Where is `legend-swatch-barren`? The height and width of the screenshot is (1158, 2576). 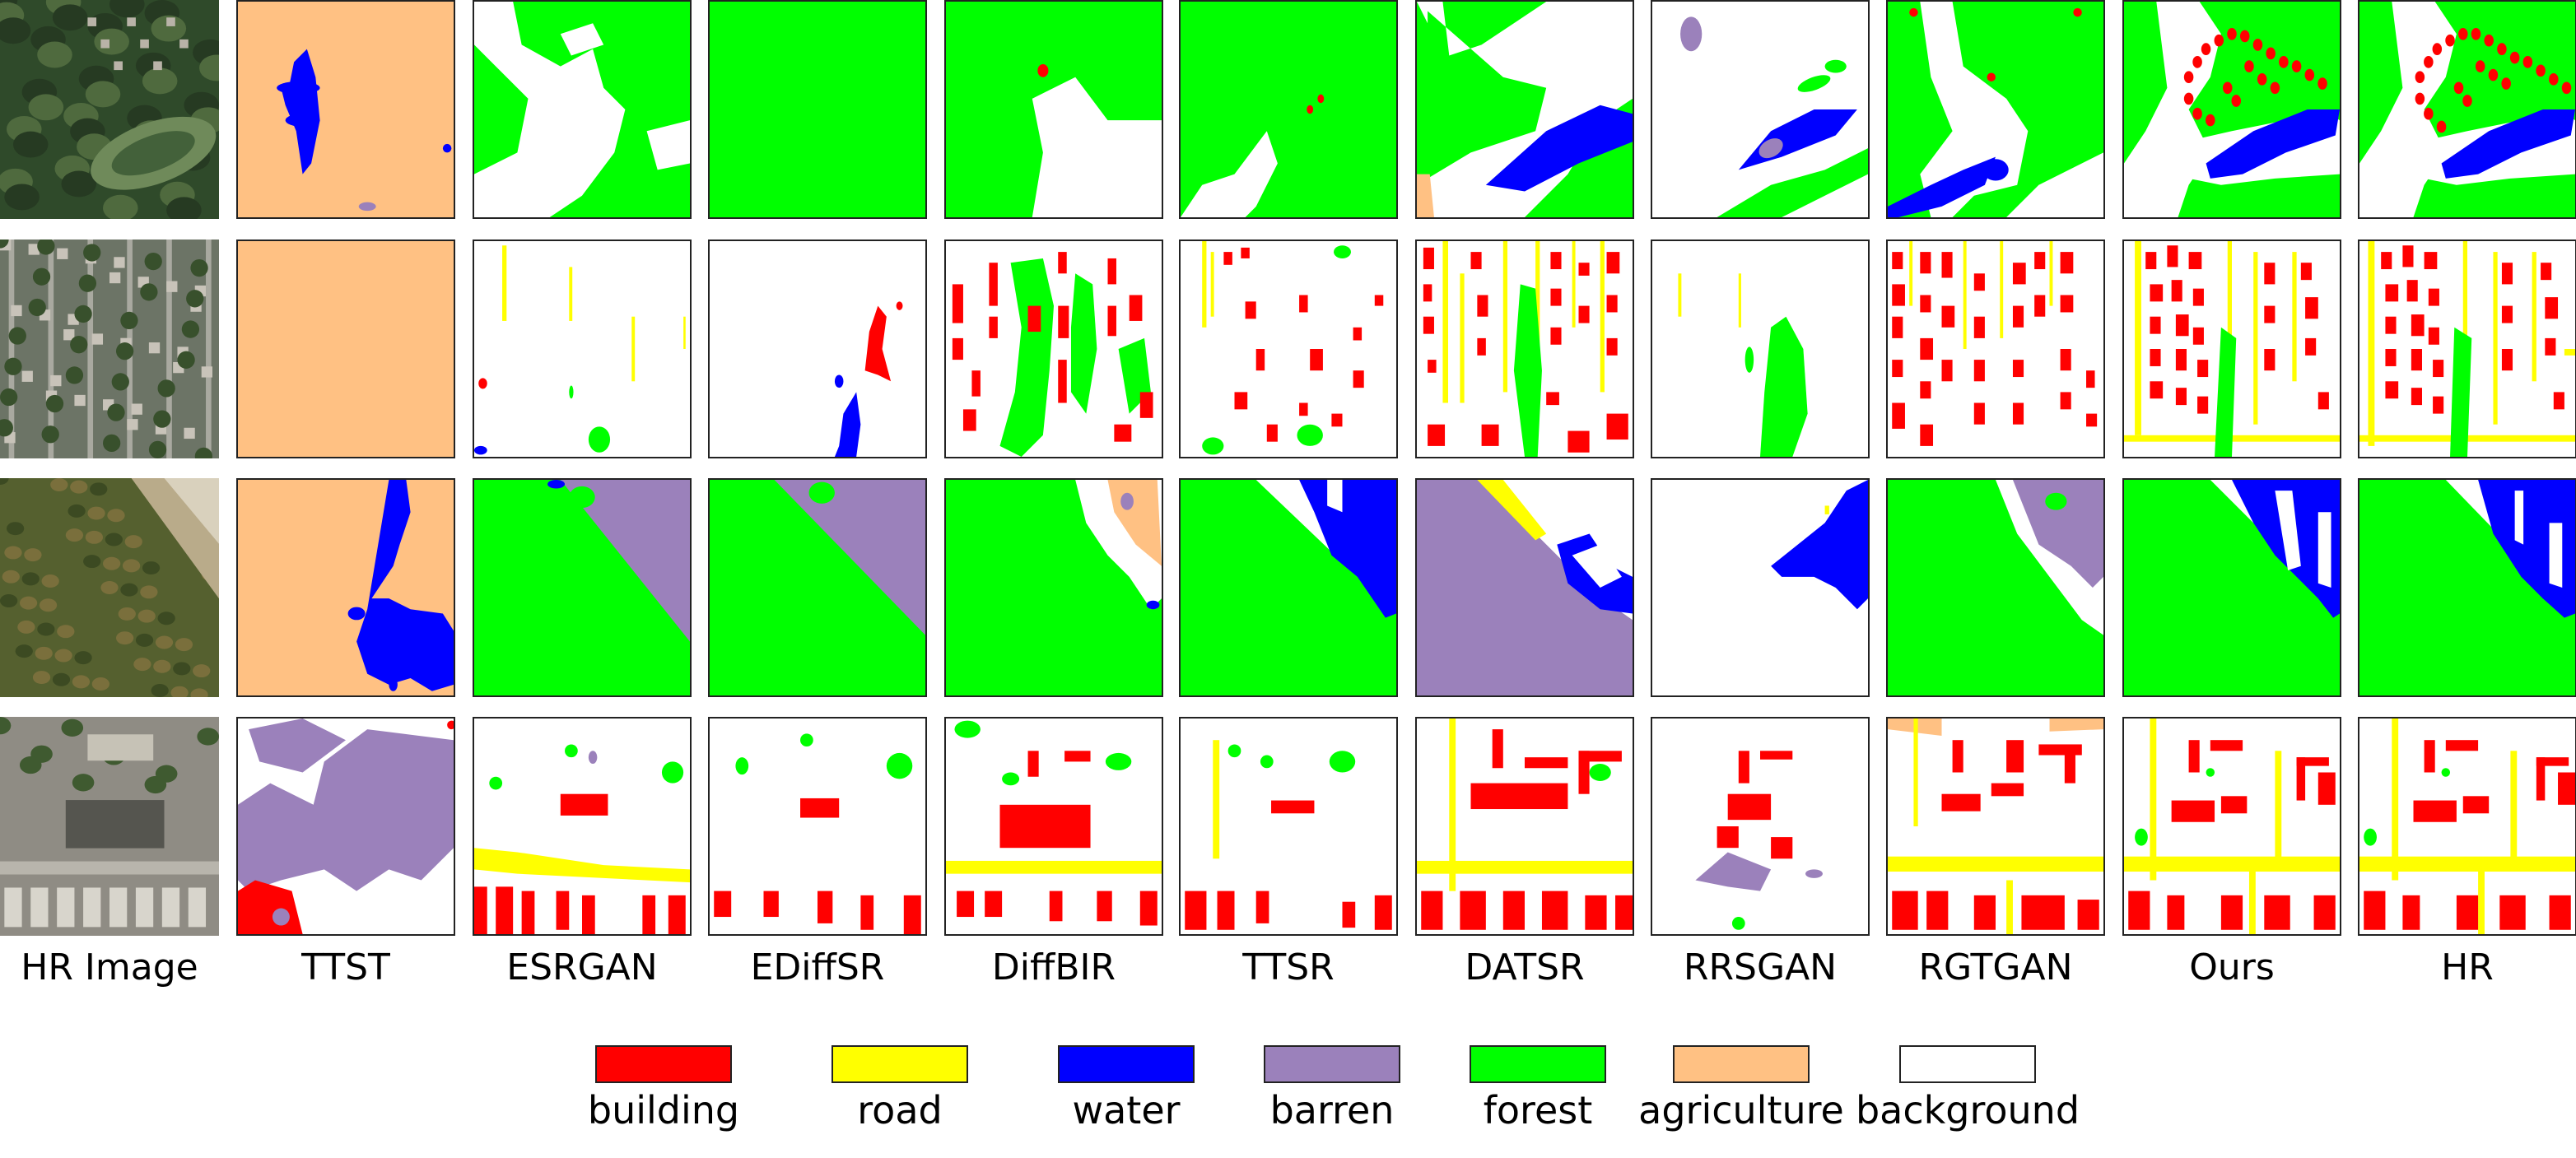 legend-swatch-barren is located at coordinates (1332, 1064).